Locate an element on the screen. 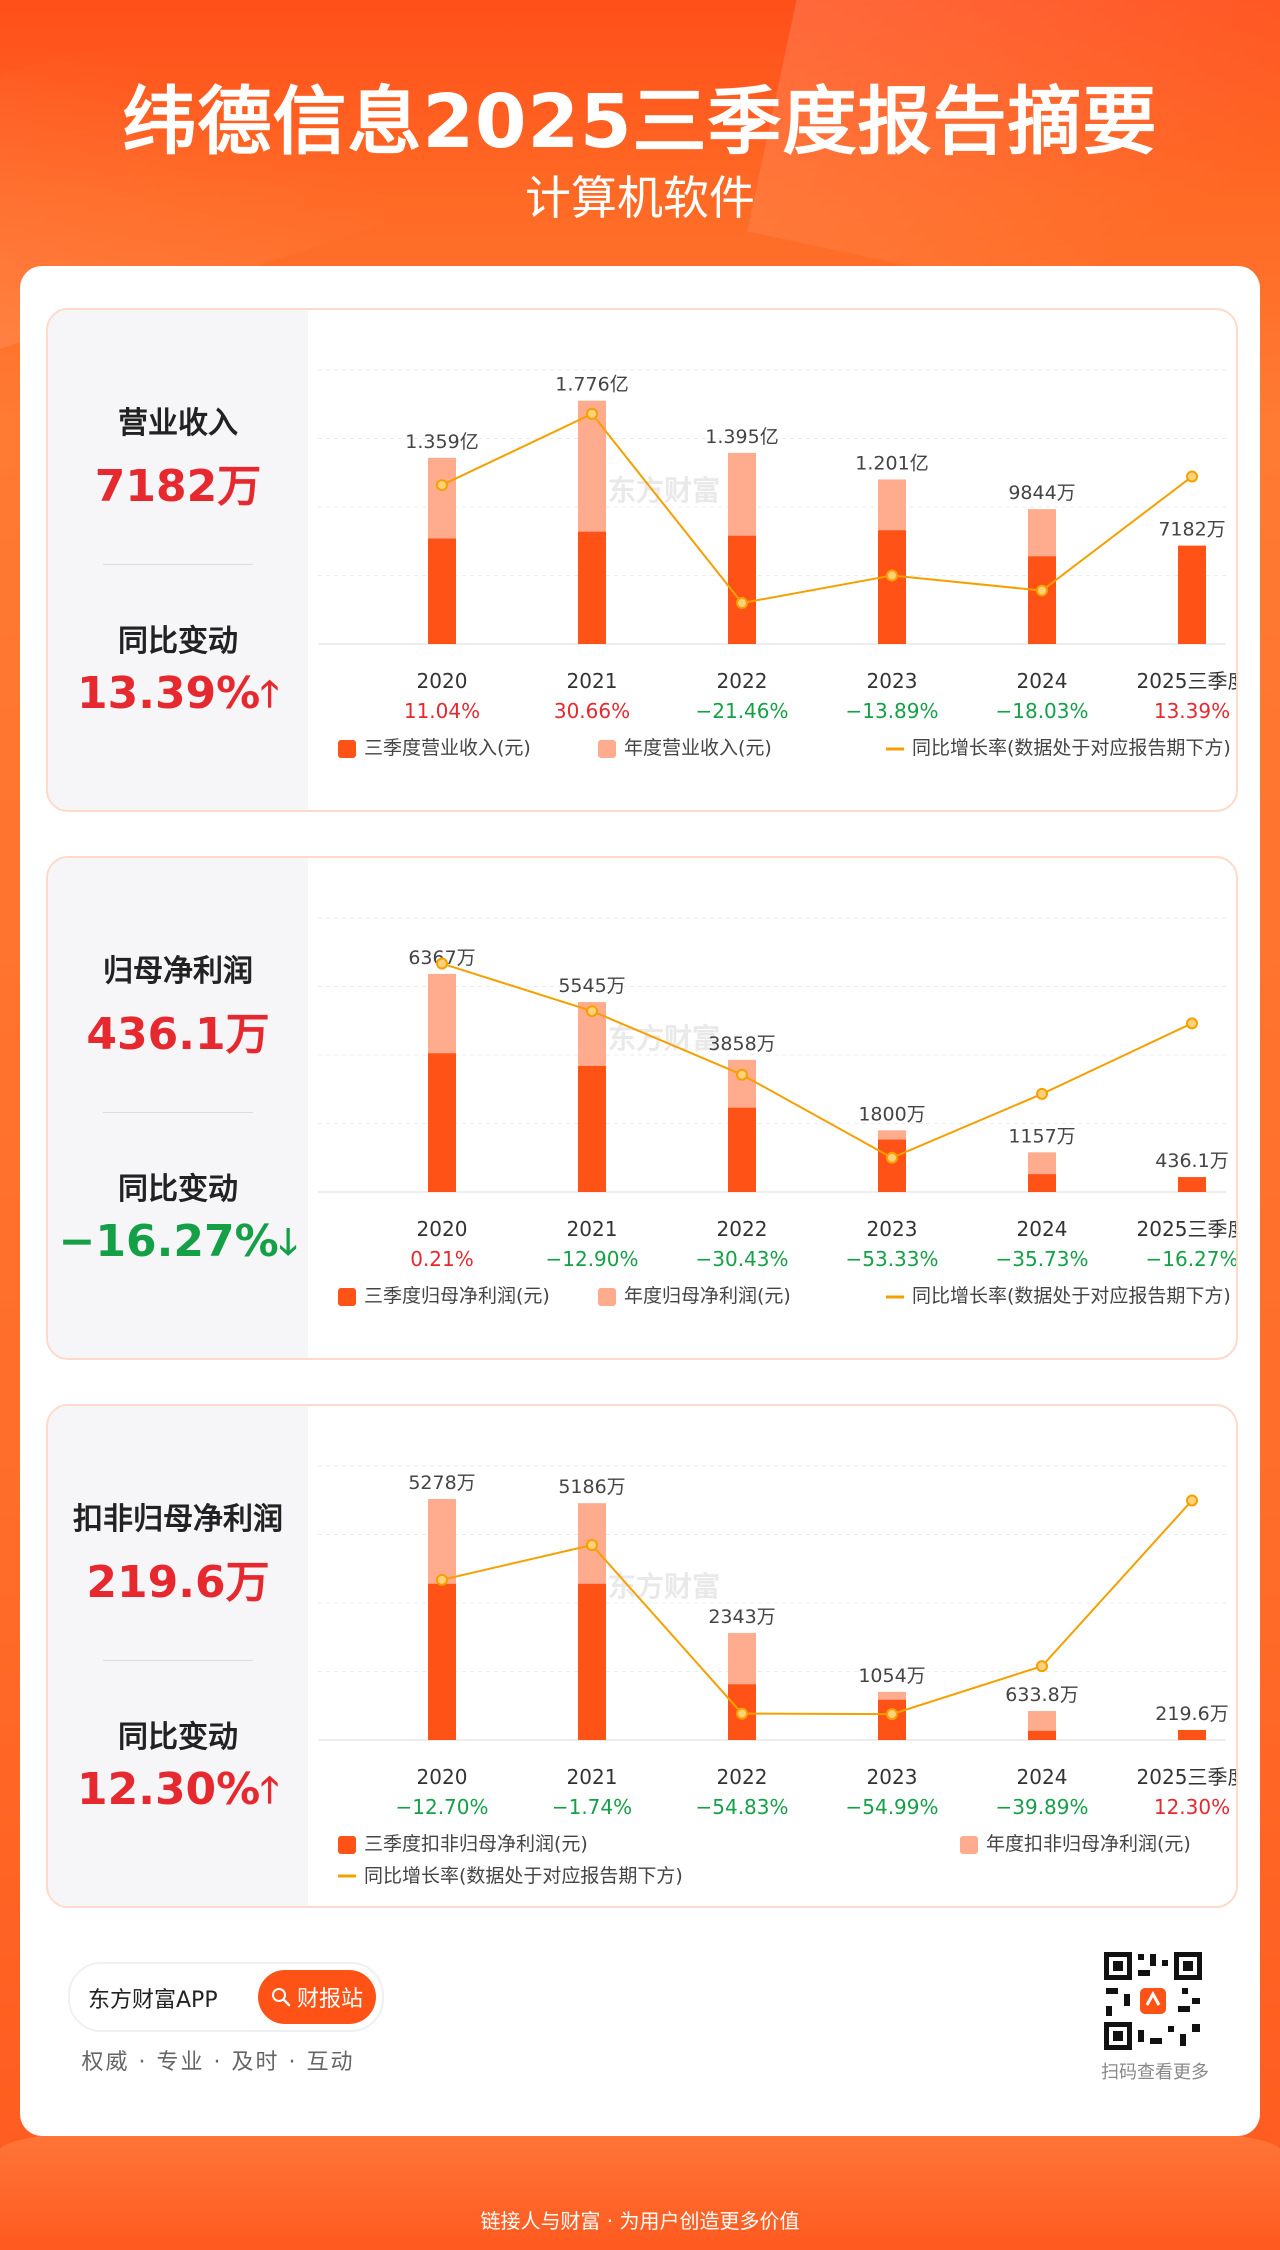 The height and width of the screenshot is (2250, 1280). revenue-change-row: 13.39%🡑 is located at coordinates (178, 698).